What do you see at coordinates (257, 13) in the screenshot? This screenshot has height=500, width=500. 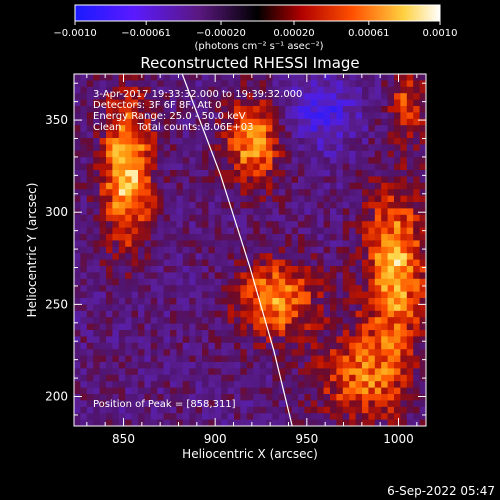 I see `colorbar-gradient` at bounding box center [257, 13].